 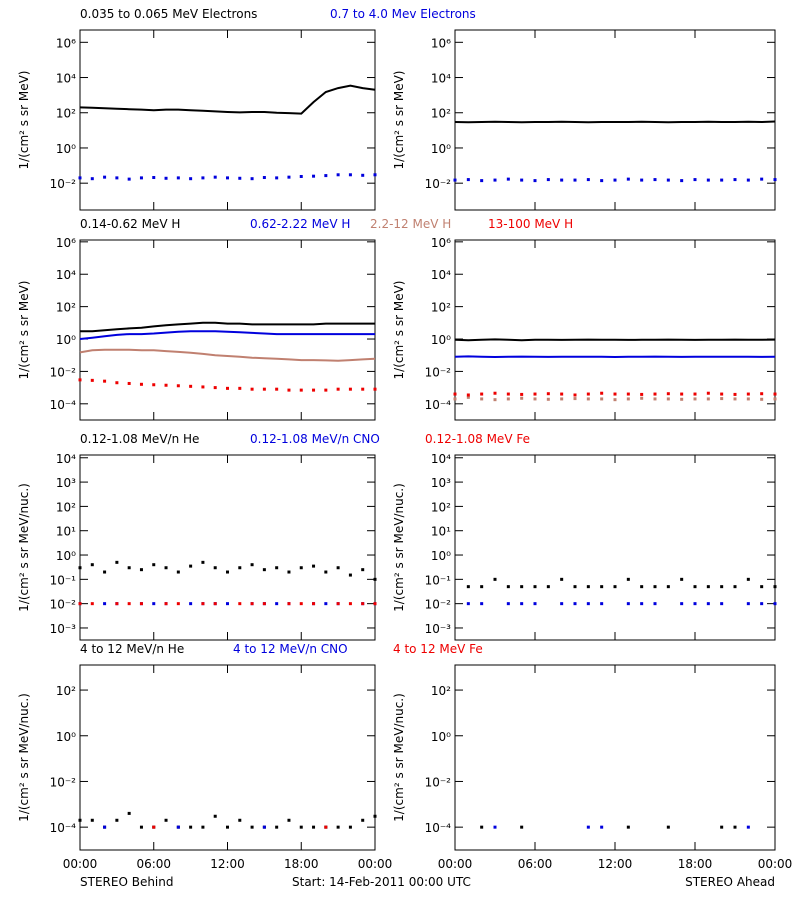 What do you see at coordinates (438, 580) in the screenshot?
I see `y-tick-label: 10⁻¹` at bounding box center [438, 580].